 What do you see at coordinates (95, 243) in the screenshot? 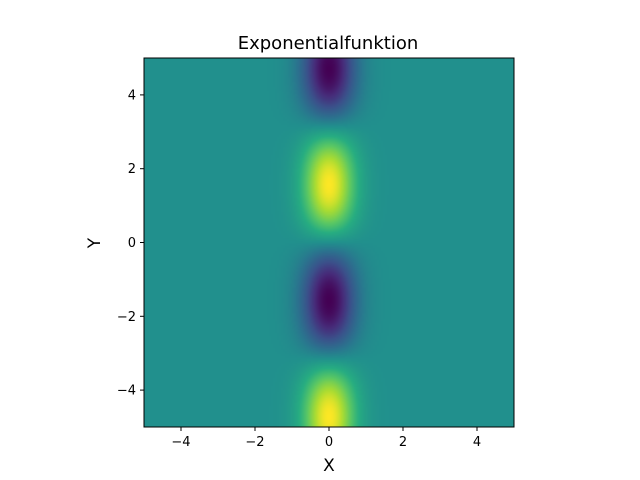
I see `y-axis-label: Y` at bounding box center [95, 243].